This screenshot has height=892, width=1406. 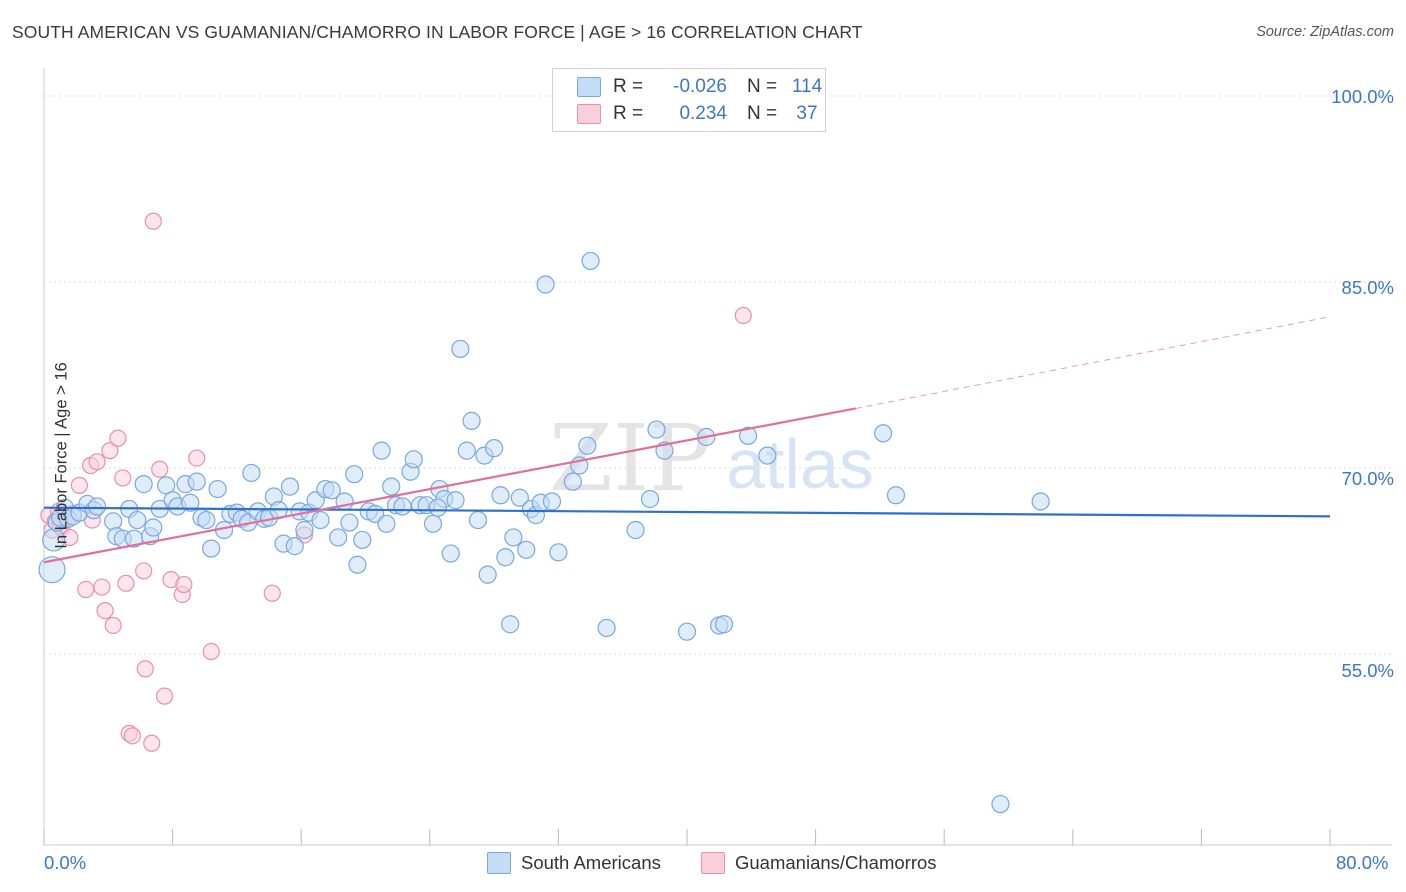 What do you see at coordinates (1367, 670) in the screenshot?
I see `y-tick-label-55: 55.0%` at bounding box center [1367, 670].